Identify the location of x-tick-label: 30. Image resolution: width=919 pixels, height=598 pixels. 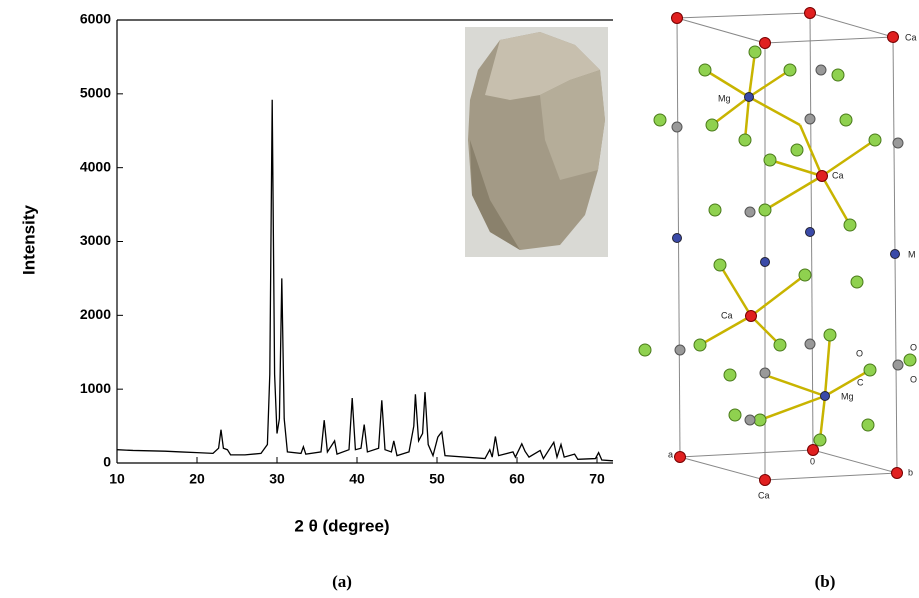
(277, 479).